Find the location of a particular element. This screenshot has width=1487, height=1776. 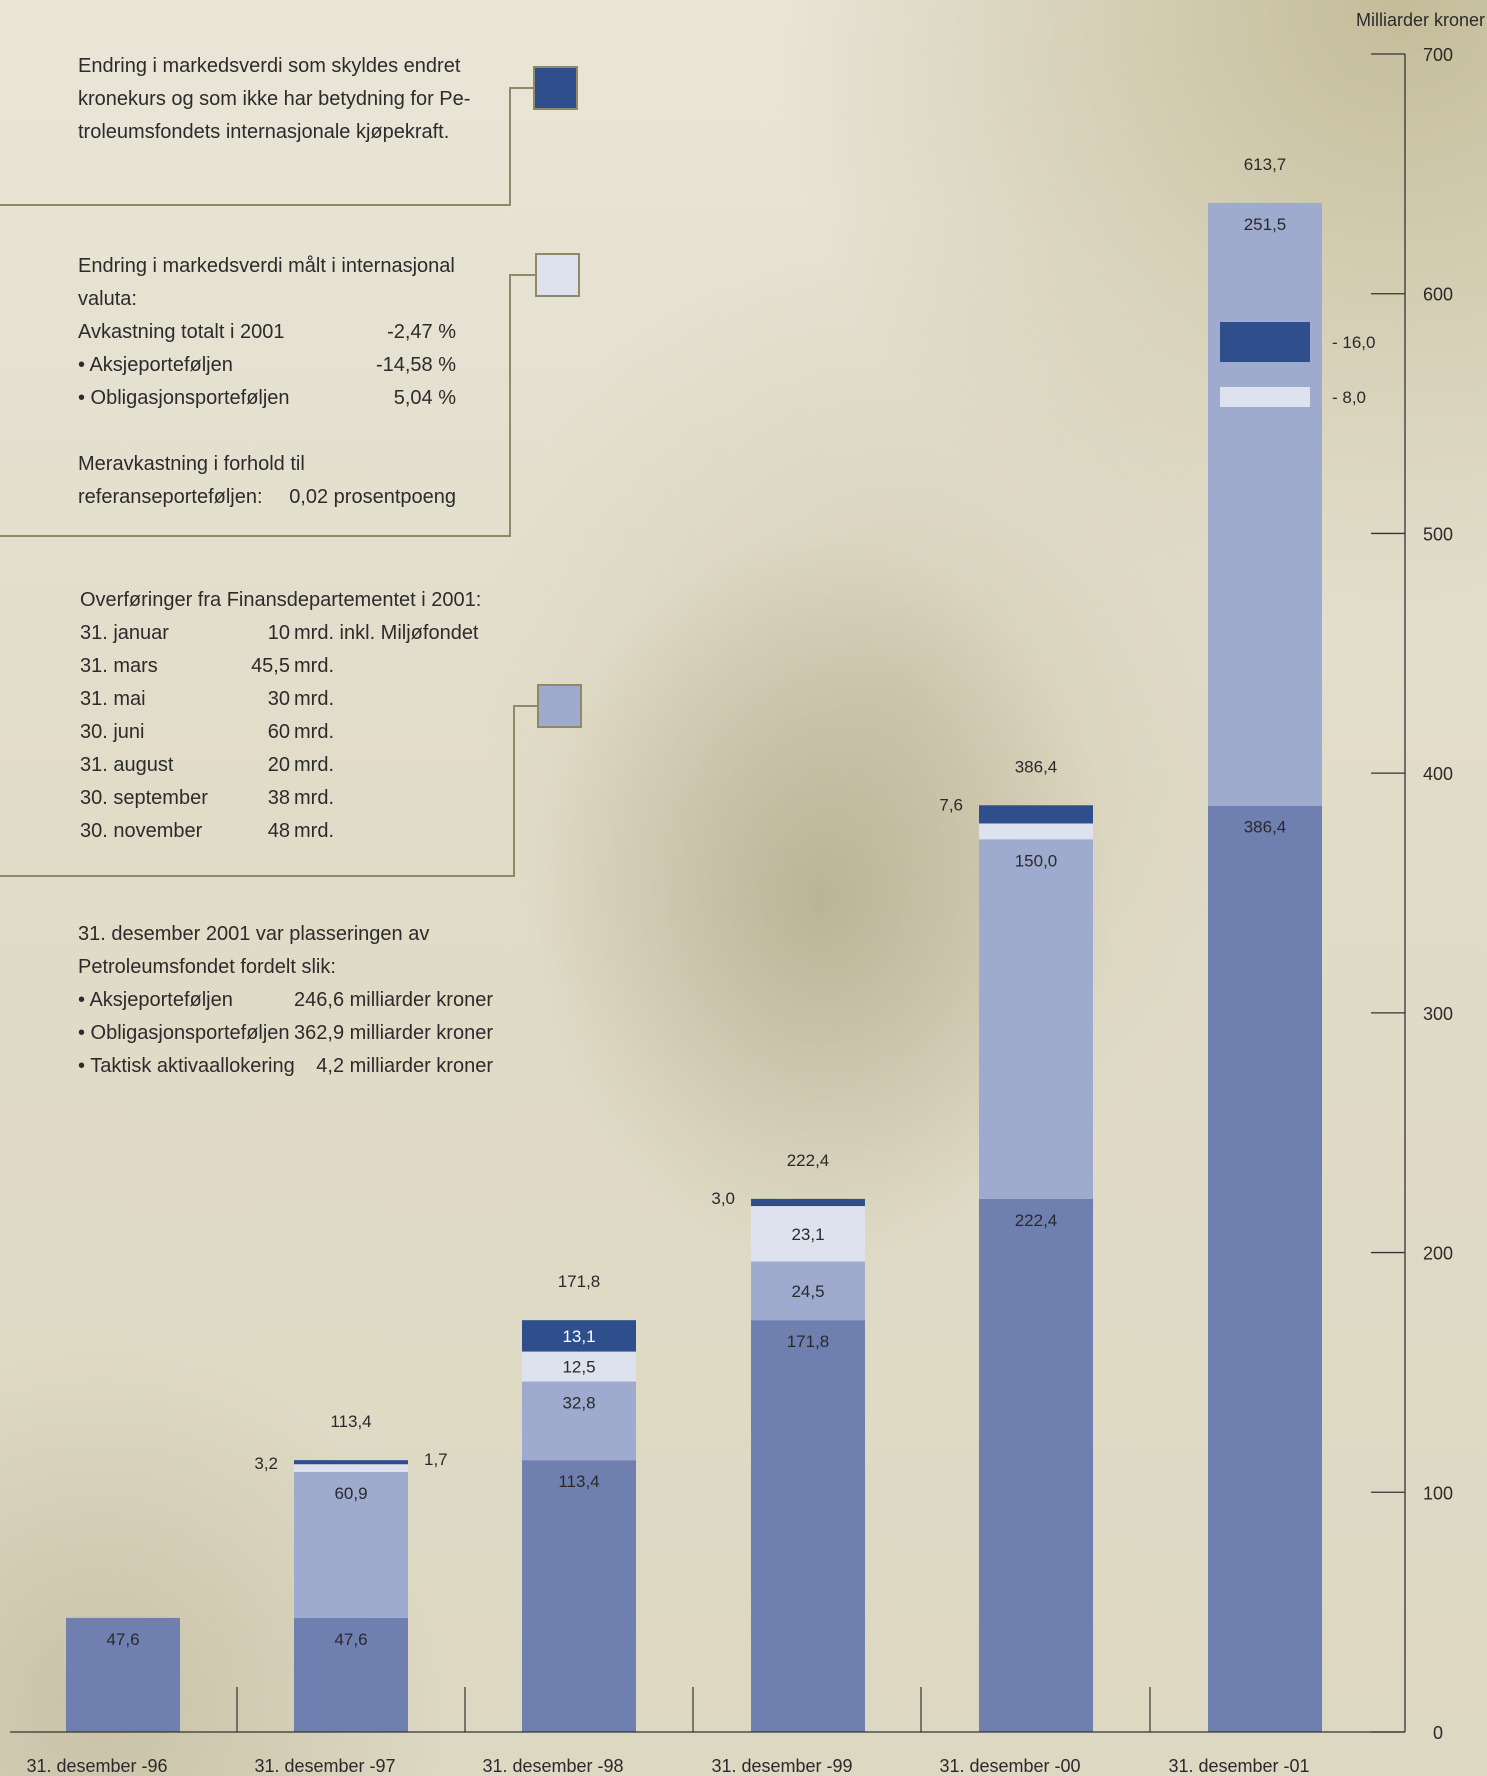

x-category-label: 31. desember -98 is located at coordinates (552, 1766).